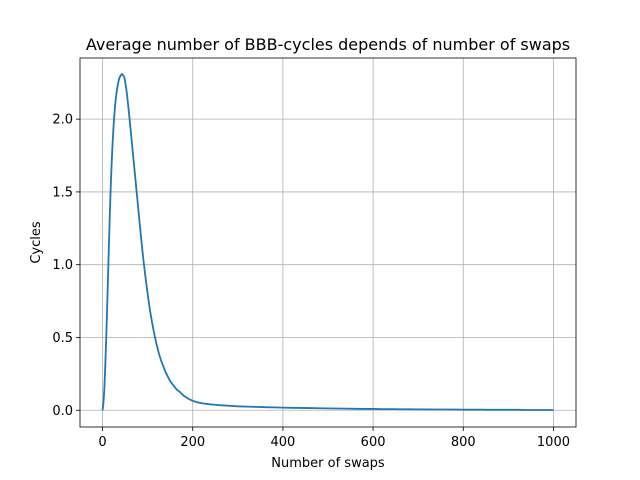 Image resolution: width=640 pixels, height=480 pixels. I want to click on x-tick-label: 400, so click(282, 442).